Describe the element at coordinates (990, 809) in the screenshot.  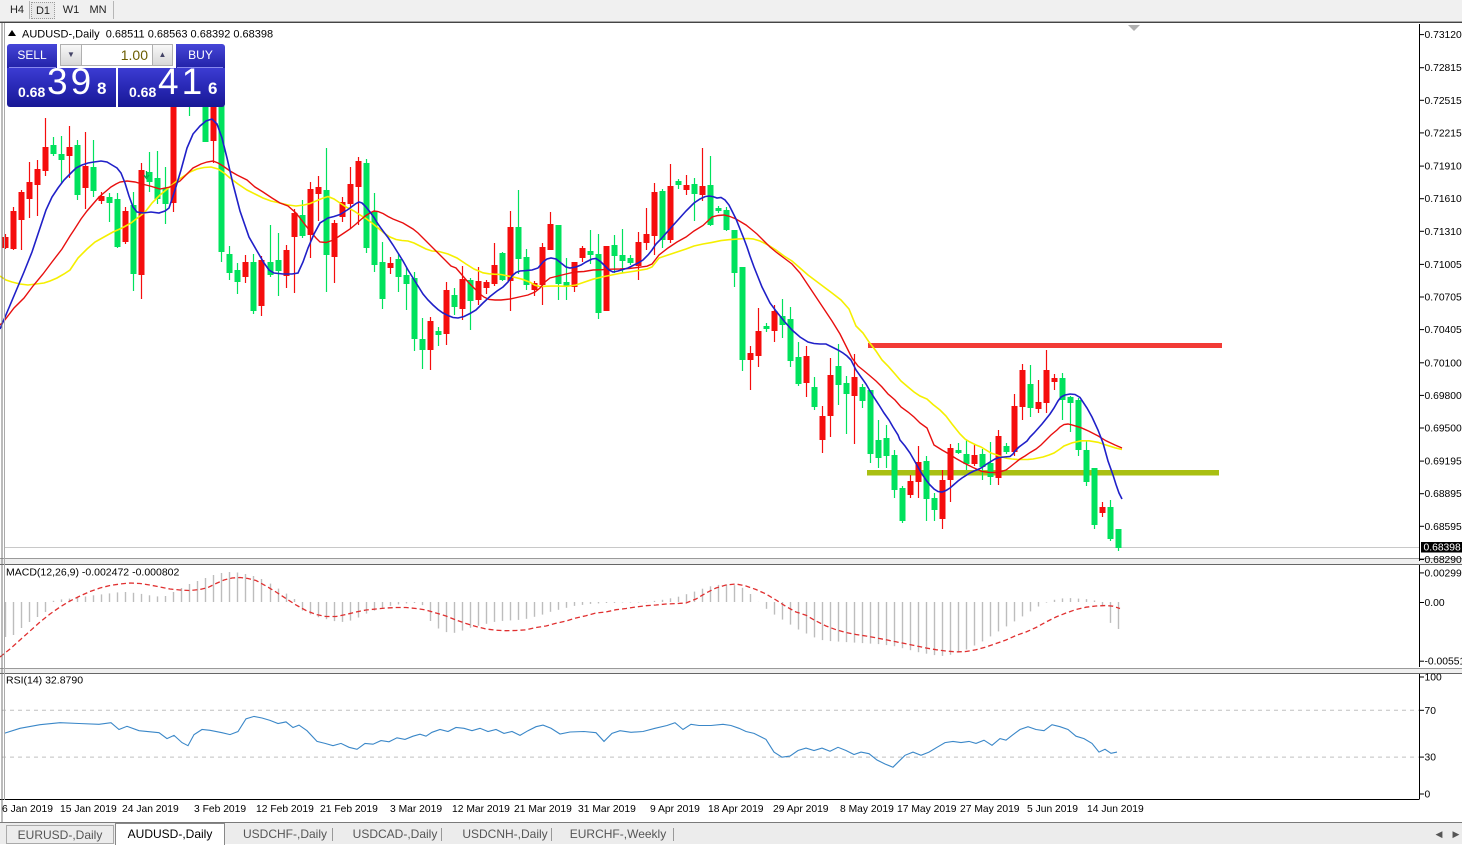
I see `svg-text: 27 May 2019` at that location.